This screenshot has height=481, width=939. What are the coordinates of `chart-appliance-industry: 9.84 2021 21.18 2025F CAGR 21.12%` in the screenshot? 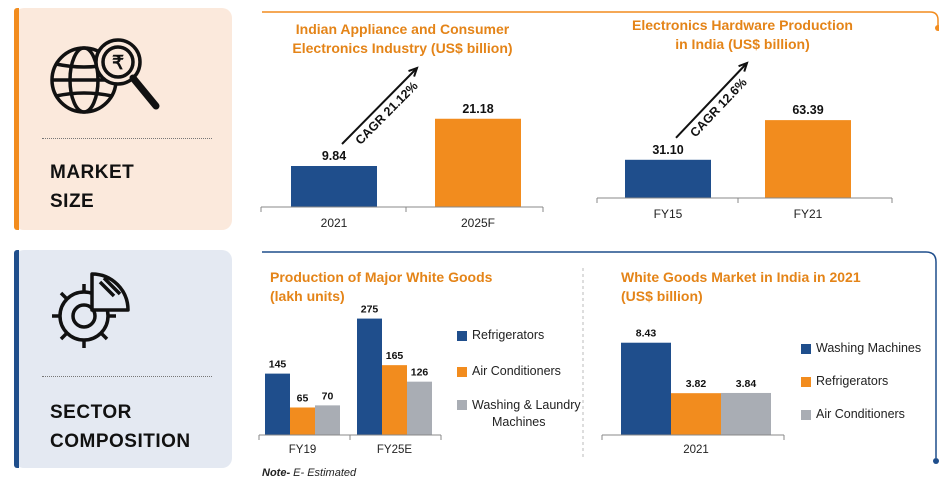 It's located at (402, 148).